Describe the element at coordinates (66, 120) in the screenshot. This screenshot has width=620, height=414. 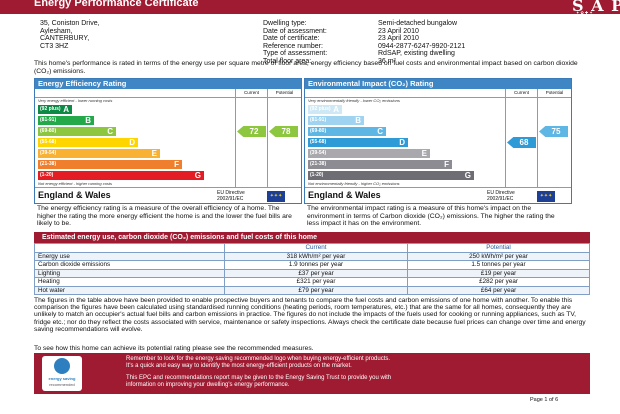
I see `eff-band-b: (81-91) B` at that location.